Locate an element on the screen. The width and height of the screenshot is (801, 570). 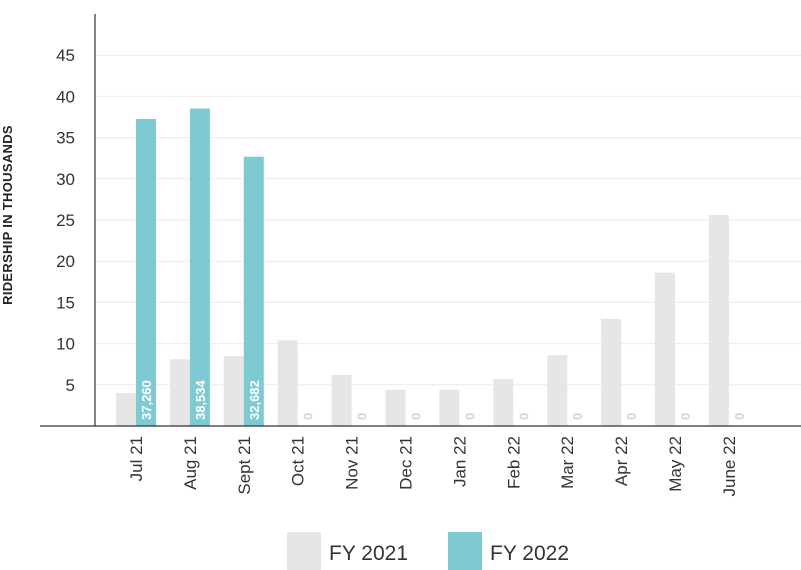
x-tick-label: May 22 is located at coordinates (675, 464).